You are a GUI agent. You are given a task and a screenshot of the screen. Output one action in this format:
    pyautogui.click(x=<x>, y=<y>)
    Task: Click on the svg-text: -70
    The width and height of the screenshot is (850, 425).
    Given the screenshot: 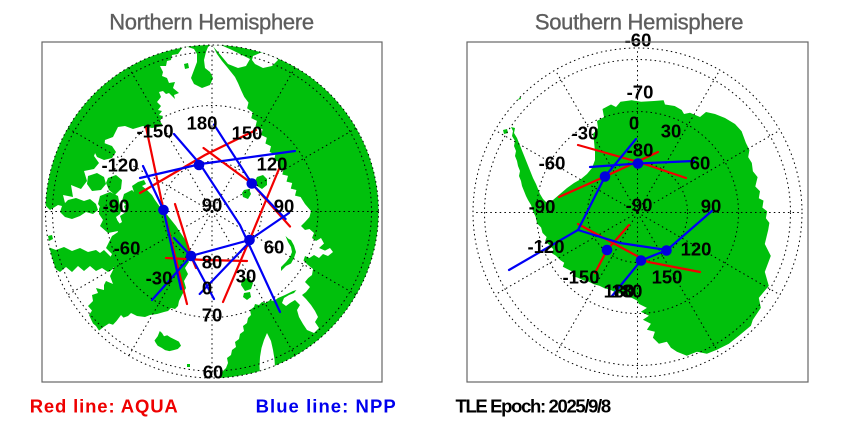 What is the action you would take?
    pyautogui.click(x=640, y=91)
    